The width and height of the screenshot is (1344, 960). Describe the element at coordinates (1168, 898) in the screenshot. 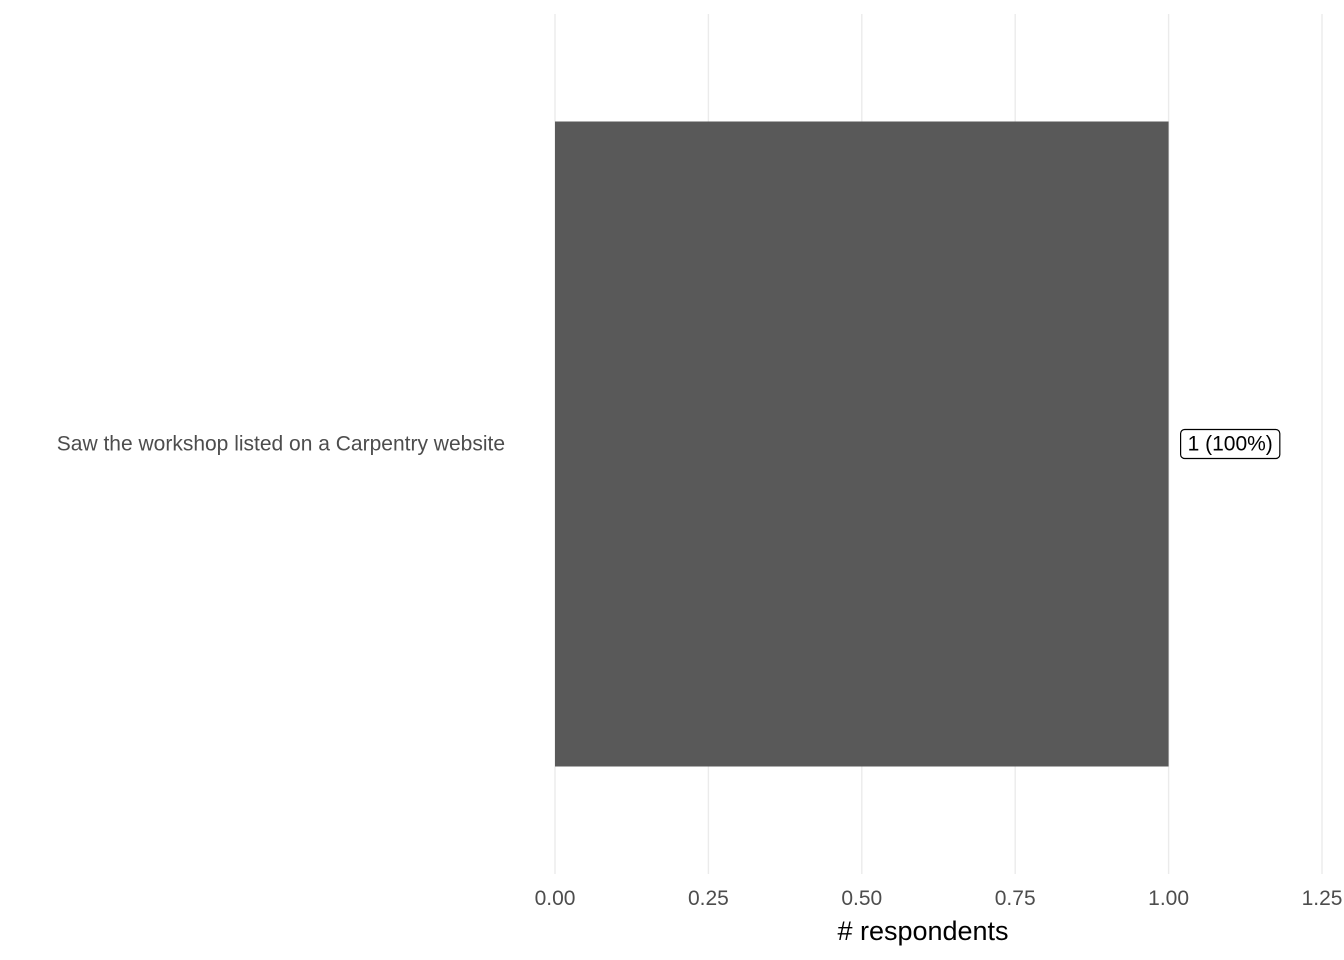

I see `x-tick-label-4: 1.00` at that location.